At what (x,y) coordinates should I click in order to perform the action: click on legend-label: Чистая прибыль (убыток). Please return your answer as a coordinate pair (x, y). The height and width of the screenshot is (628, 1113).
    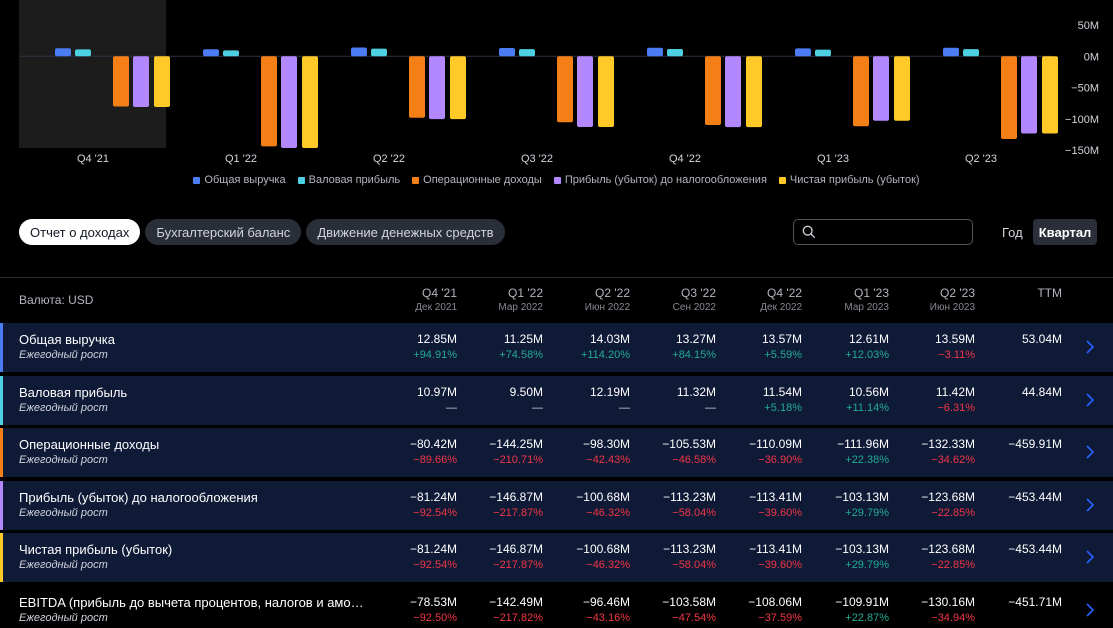
    Looking at the image, I should click on (854, 180).